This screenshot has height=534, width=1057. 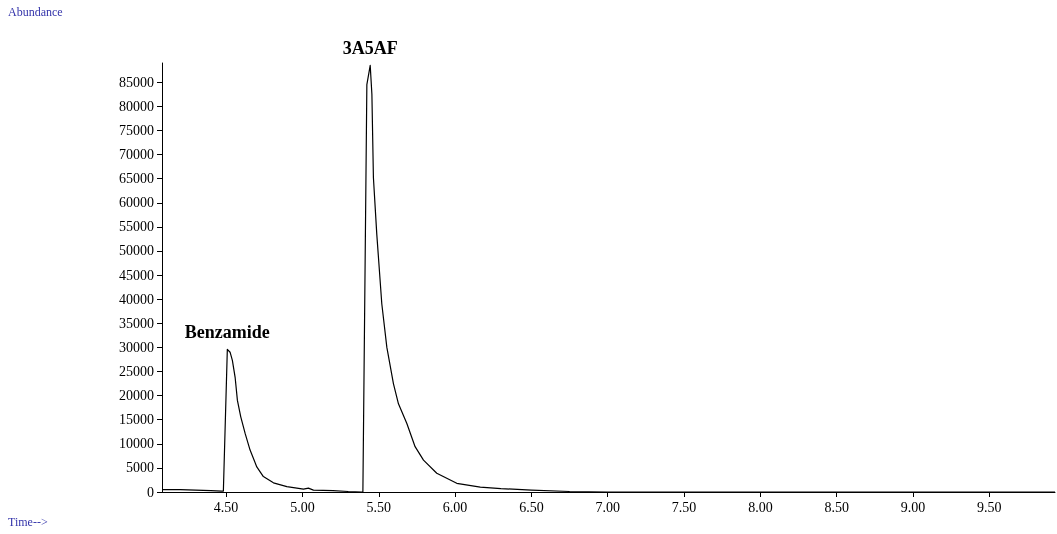 I want to click on y-tick-label: 15000, so click(x=136, y=420).